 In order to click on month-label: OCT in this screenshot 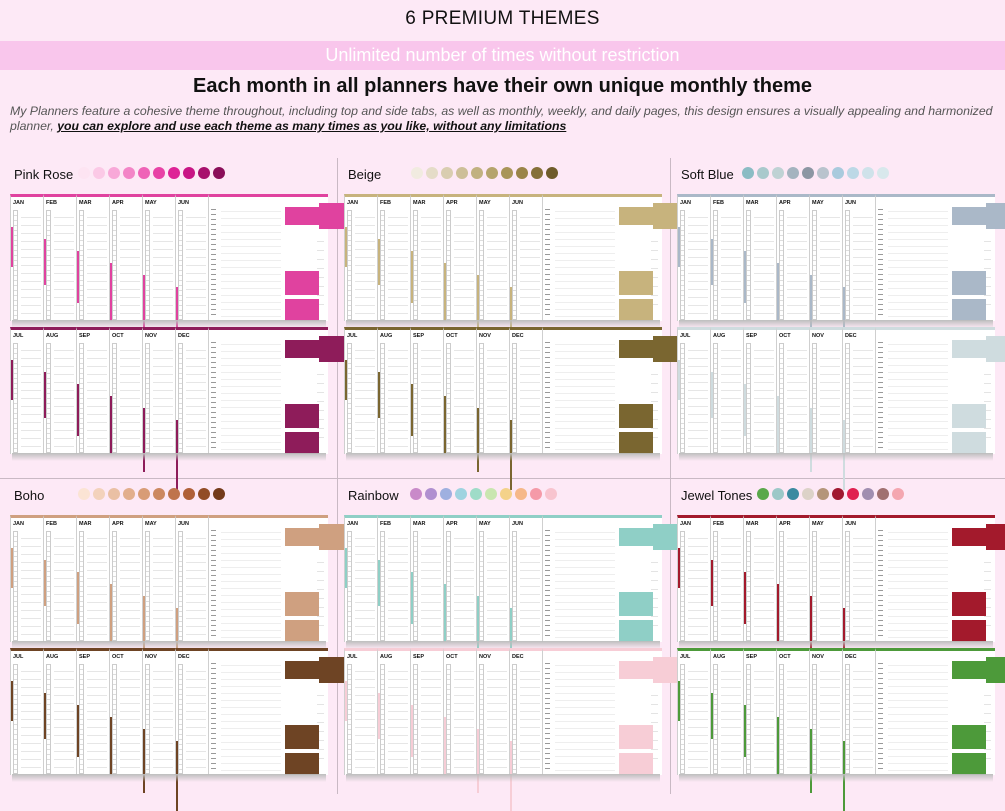, I will do `click(118, 336)`.